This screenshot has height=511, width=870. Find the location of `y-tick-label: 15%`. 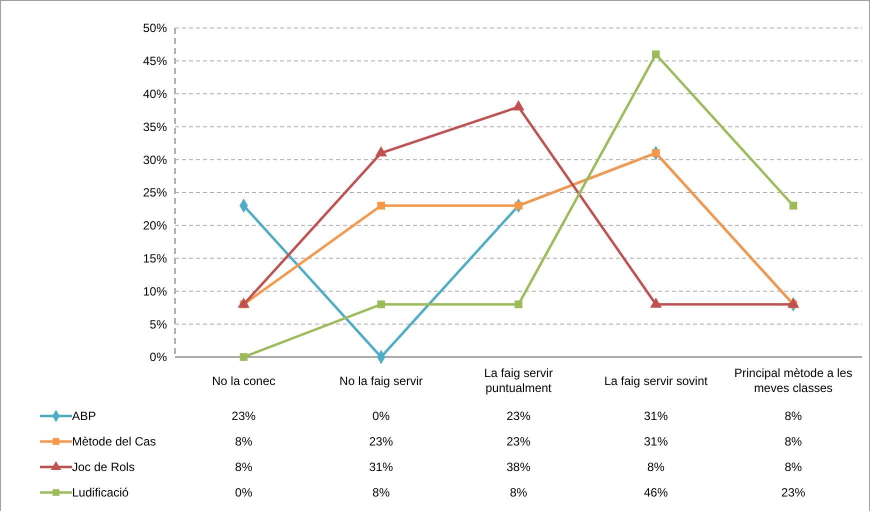

y-tick-label: 15% is located at coordinates (155, 259).